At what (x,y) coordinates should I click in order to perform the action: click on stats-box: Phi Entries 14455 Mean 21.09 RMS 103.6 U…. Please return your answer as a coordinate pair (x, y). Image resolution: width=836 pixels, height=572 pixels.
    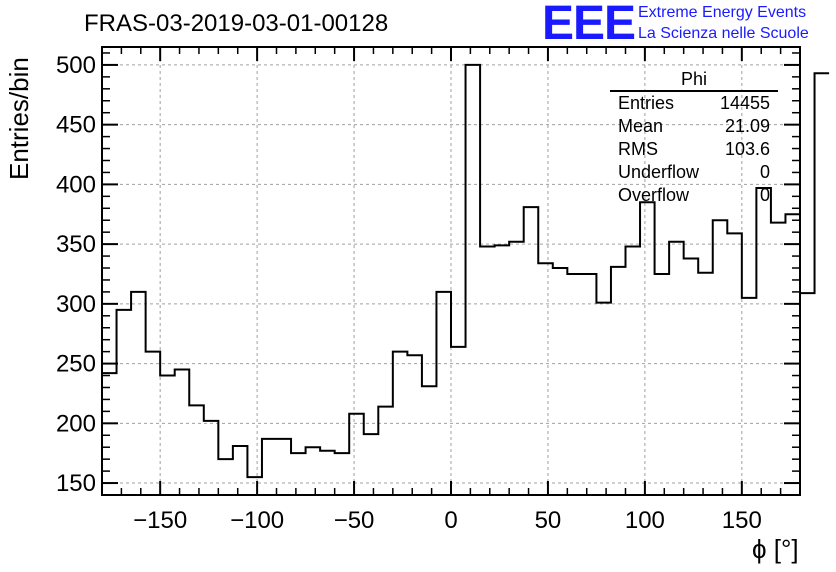
    Looking at the image, I should click on (694, 137).